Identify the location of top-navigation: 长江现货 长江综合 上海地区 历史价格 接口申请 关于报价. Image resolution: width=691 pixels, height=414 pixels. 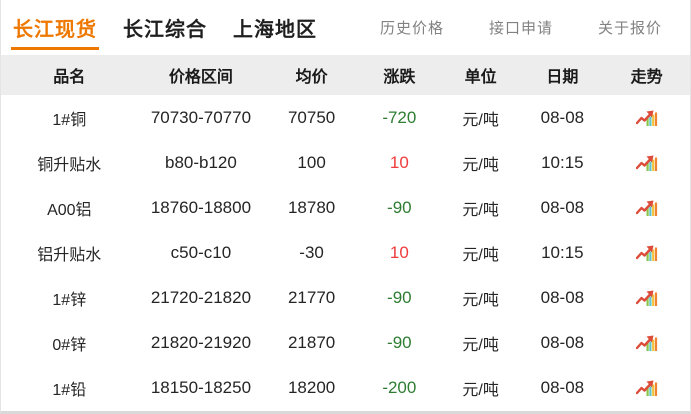
(345, 27).